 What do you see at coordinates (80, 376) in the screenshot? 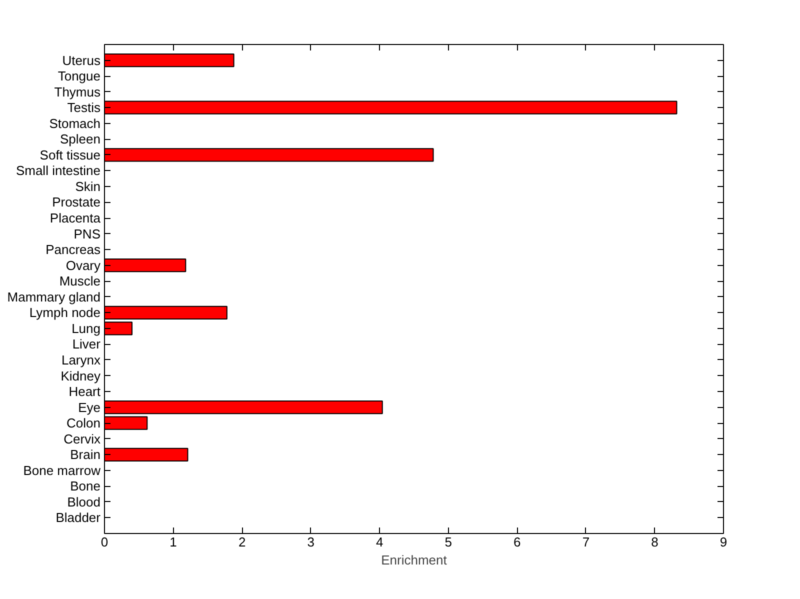
I see `y-tick-label: Kidney` at bounding box center [80, 376].